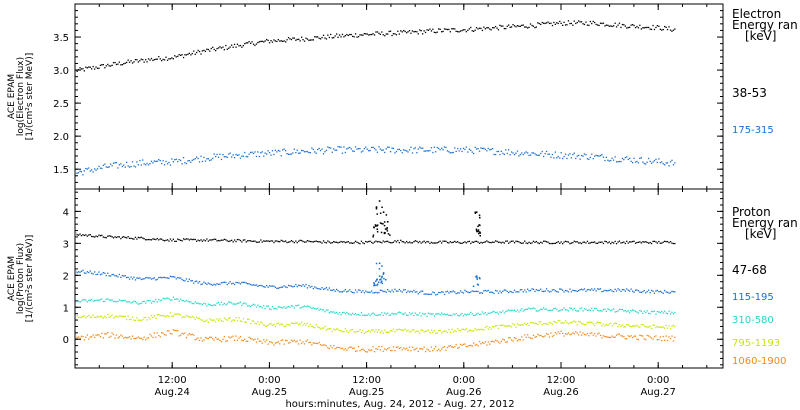  What do you see at coordinates (66, 244) in the screenshot?
I see `y-tick-label: 3` at bounding box center [66, 244].